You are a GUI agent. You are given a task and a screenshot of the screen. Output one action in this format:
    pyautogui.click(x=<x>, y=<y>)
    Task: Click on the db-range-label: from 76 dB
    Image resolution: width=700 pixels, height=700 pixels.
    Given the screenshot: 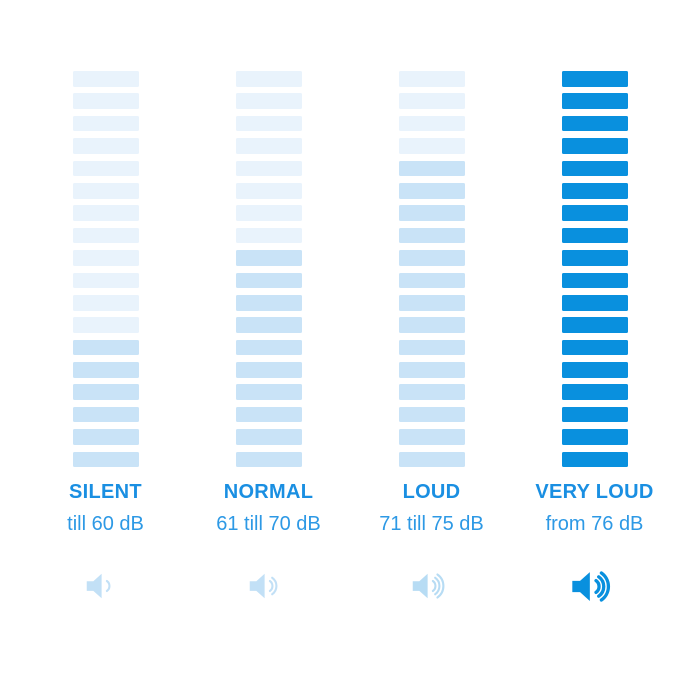 What is the action you would take?
    pyautogui.click(x=594, y=524)
    